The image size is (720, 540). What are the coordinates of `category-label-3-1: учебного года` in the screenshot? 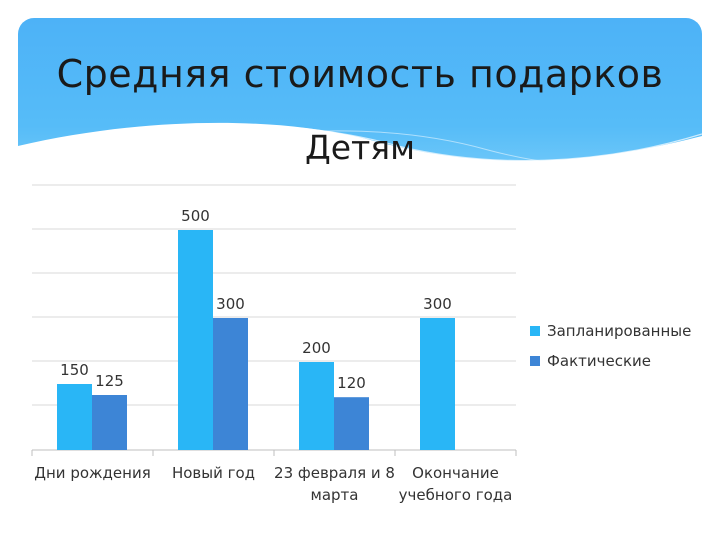 It's located at (456, 495).